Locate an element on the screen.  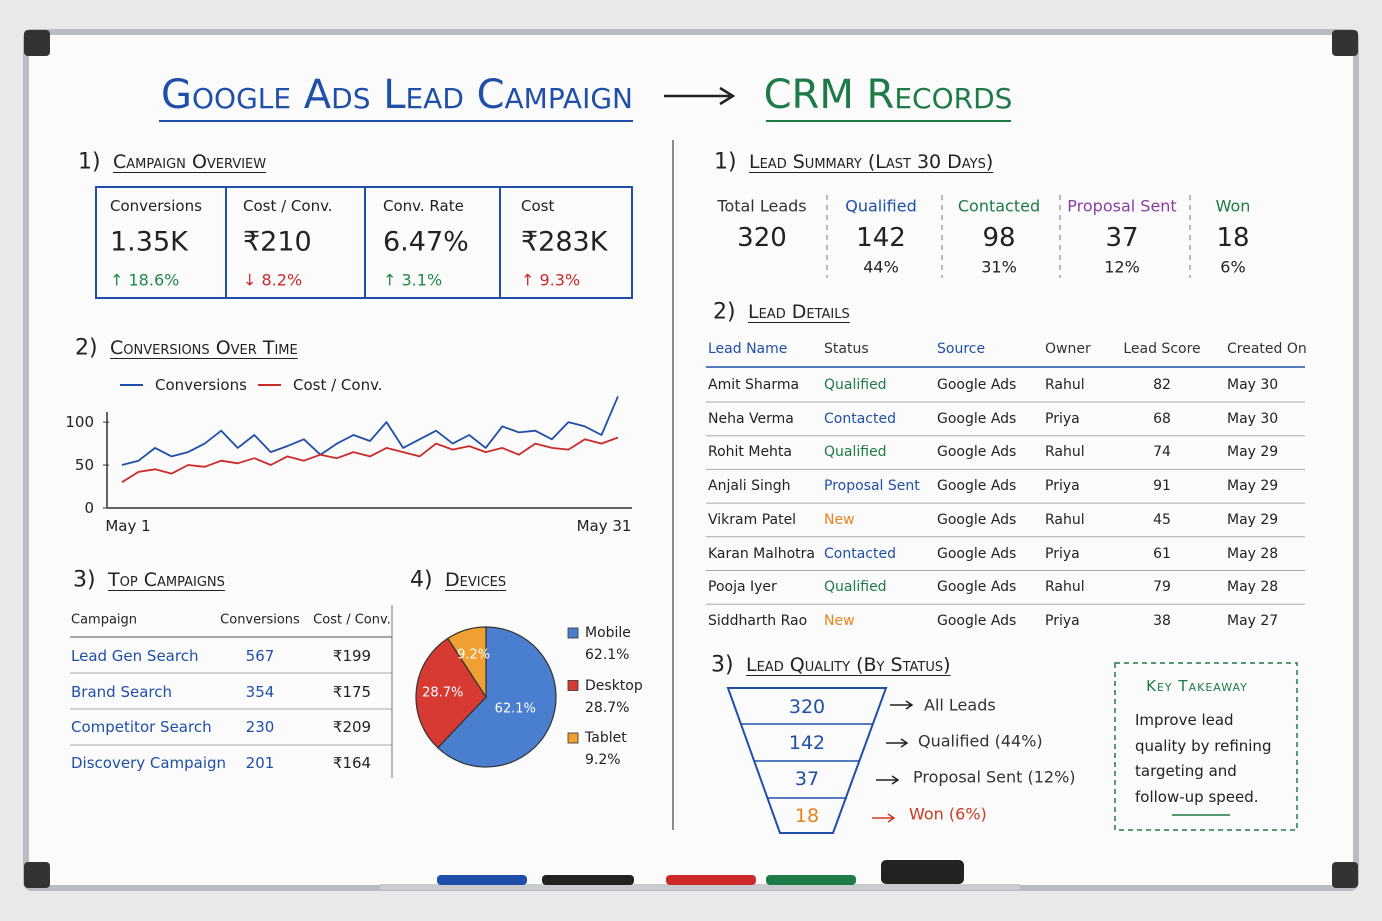
column-header: Conversions is located at coordinates (260, 620).